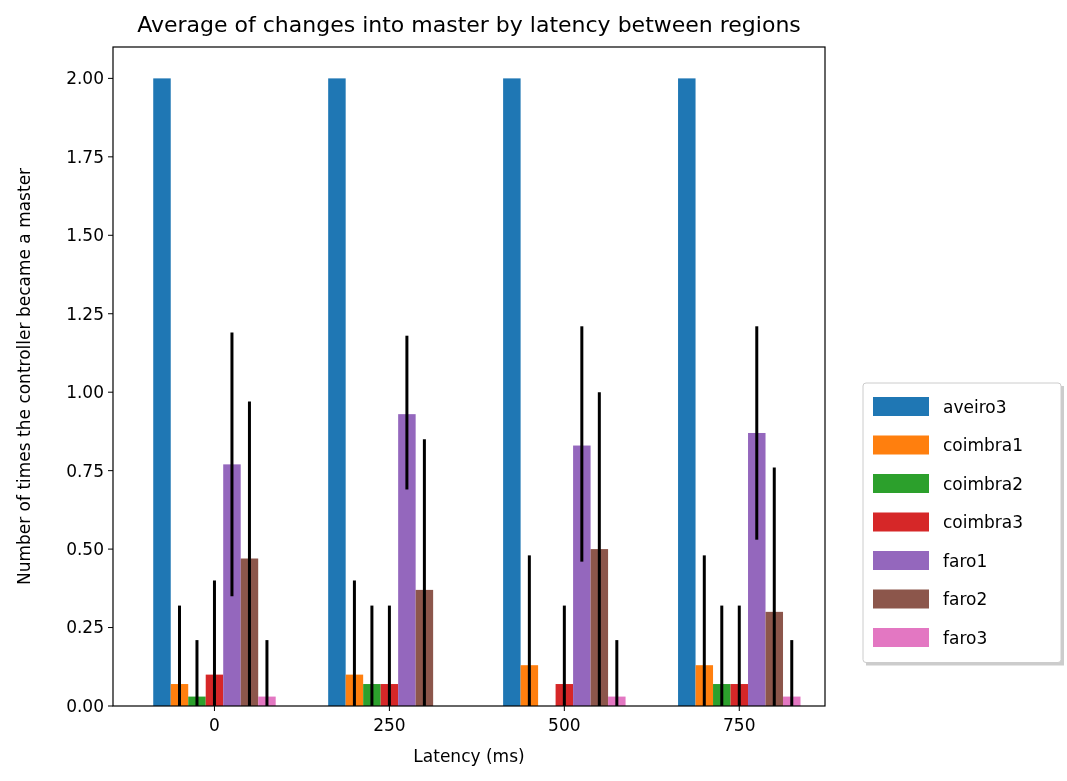 The height and width of the screenshot is (781, 1067). I want to click on y-tick-label: 1.50, so click(85, 235).